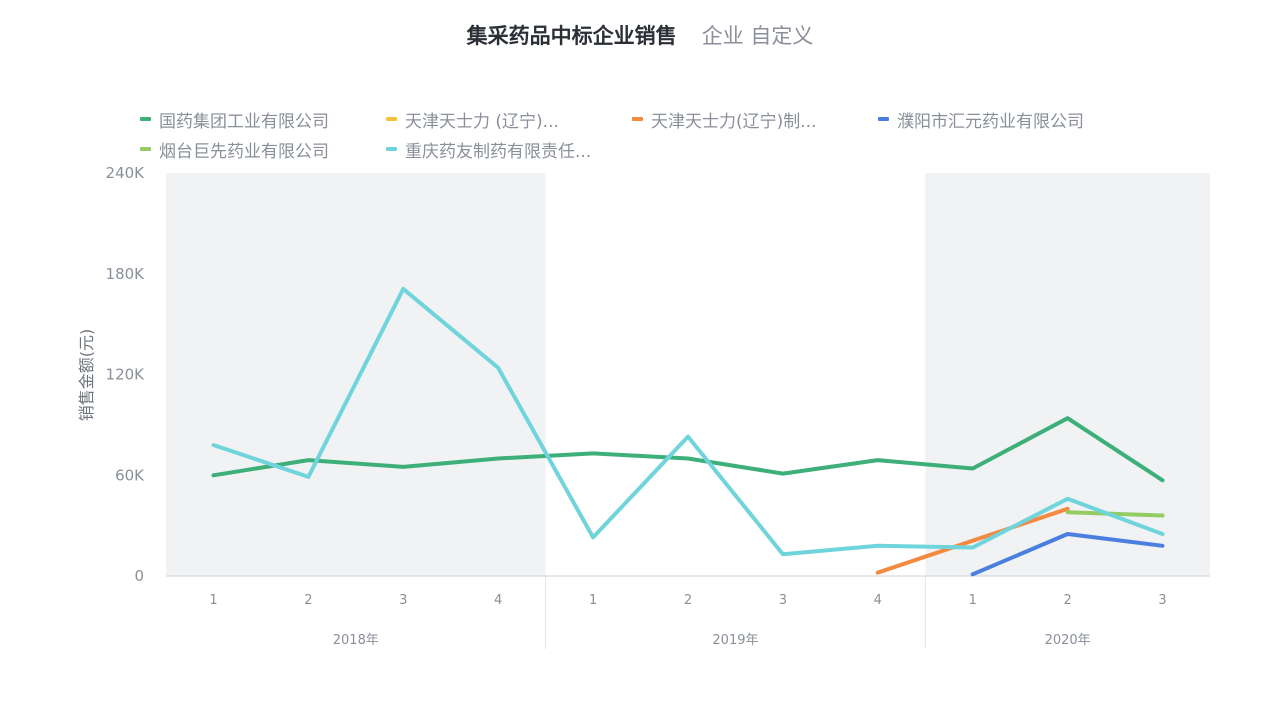 This screenshot has width=1280, height=716. Describe the element at coordinates (130, 475) in the screenshot. I see `y-tick-label: 60K` at that location.